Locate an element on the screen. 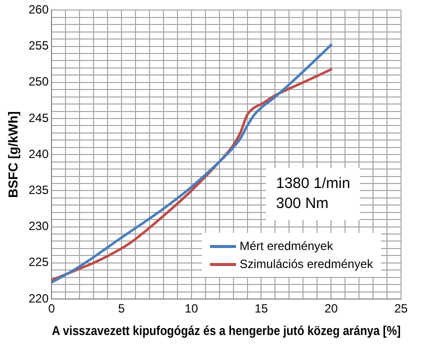  y-tick-label: 245 is located at coordinates (38, 117).